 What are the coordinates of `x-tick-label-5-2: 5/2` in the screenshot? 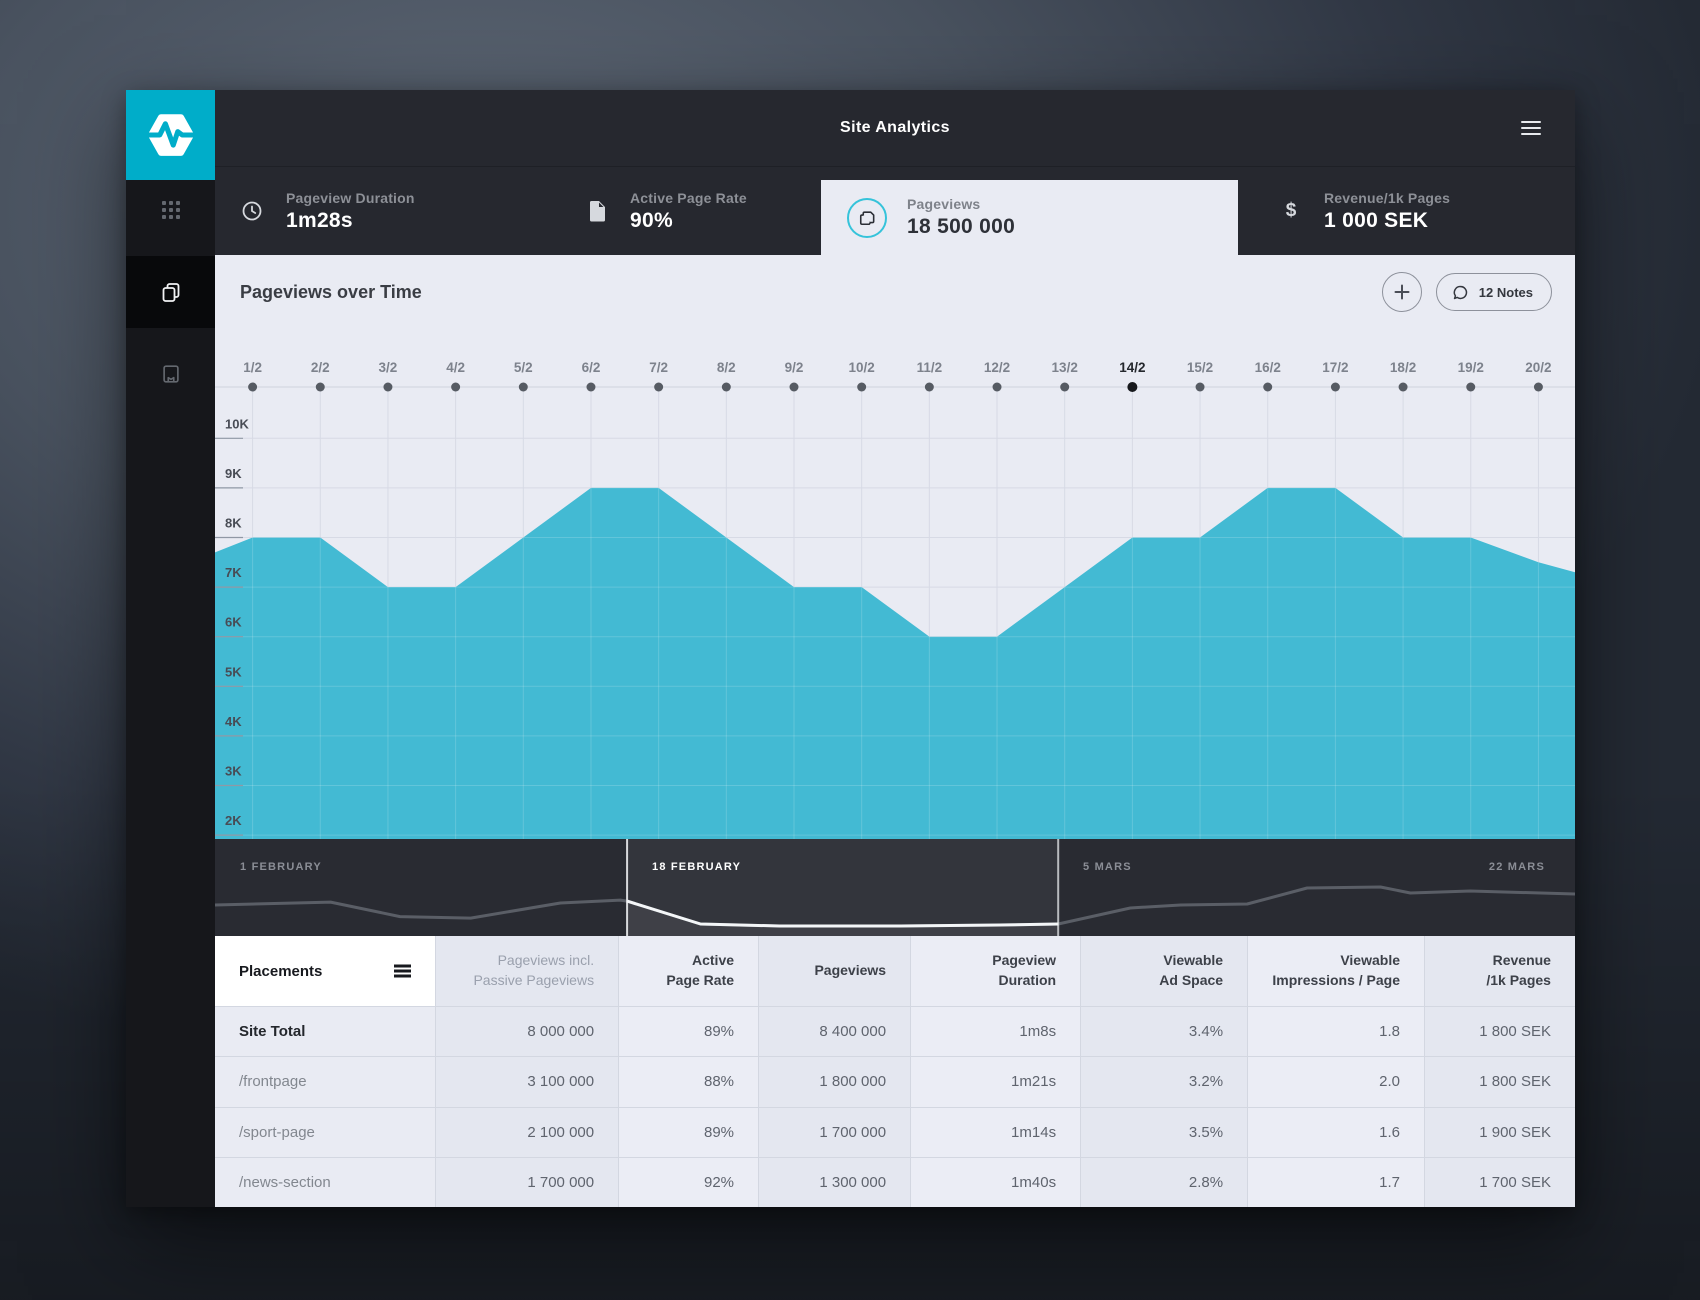 It's located at (523, 367).